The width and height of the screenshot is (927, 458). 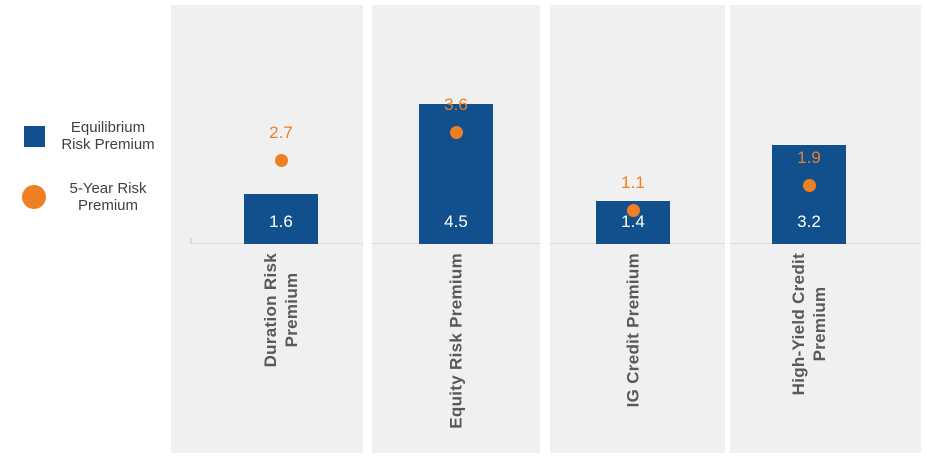 I want to click on bar-value-label: 3.2, so click(x=809, y=221).